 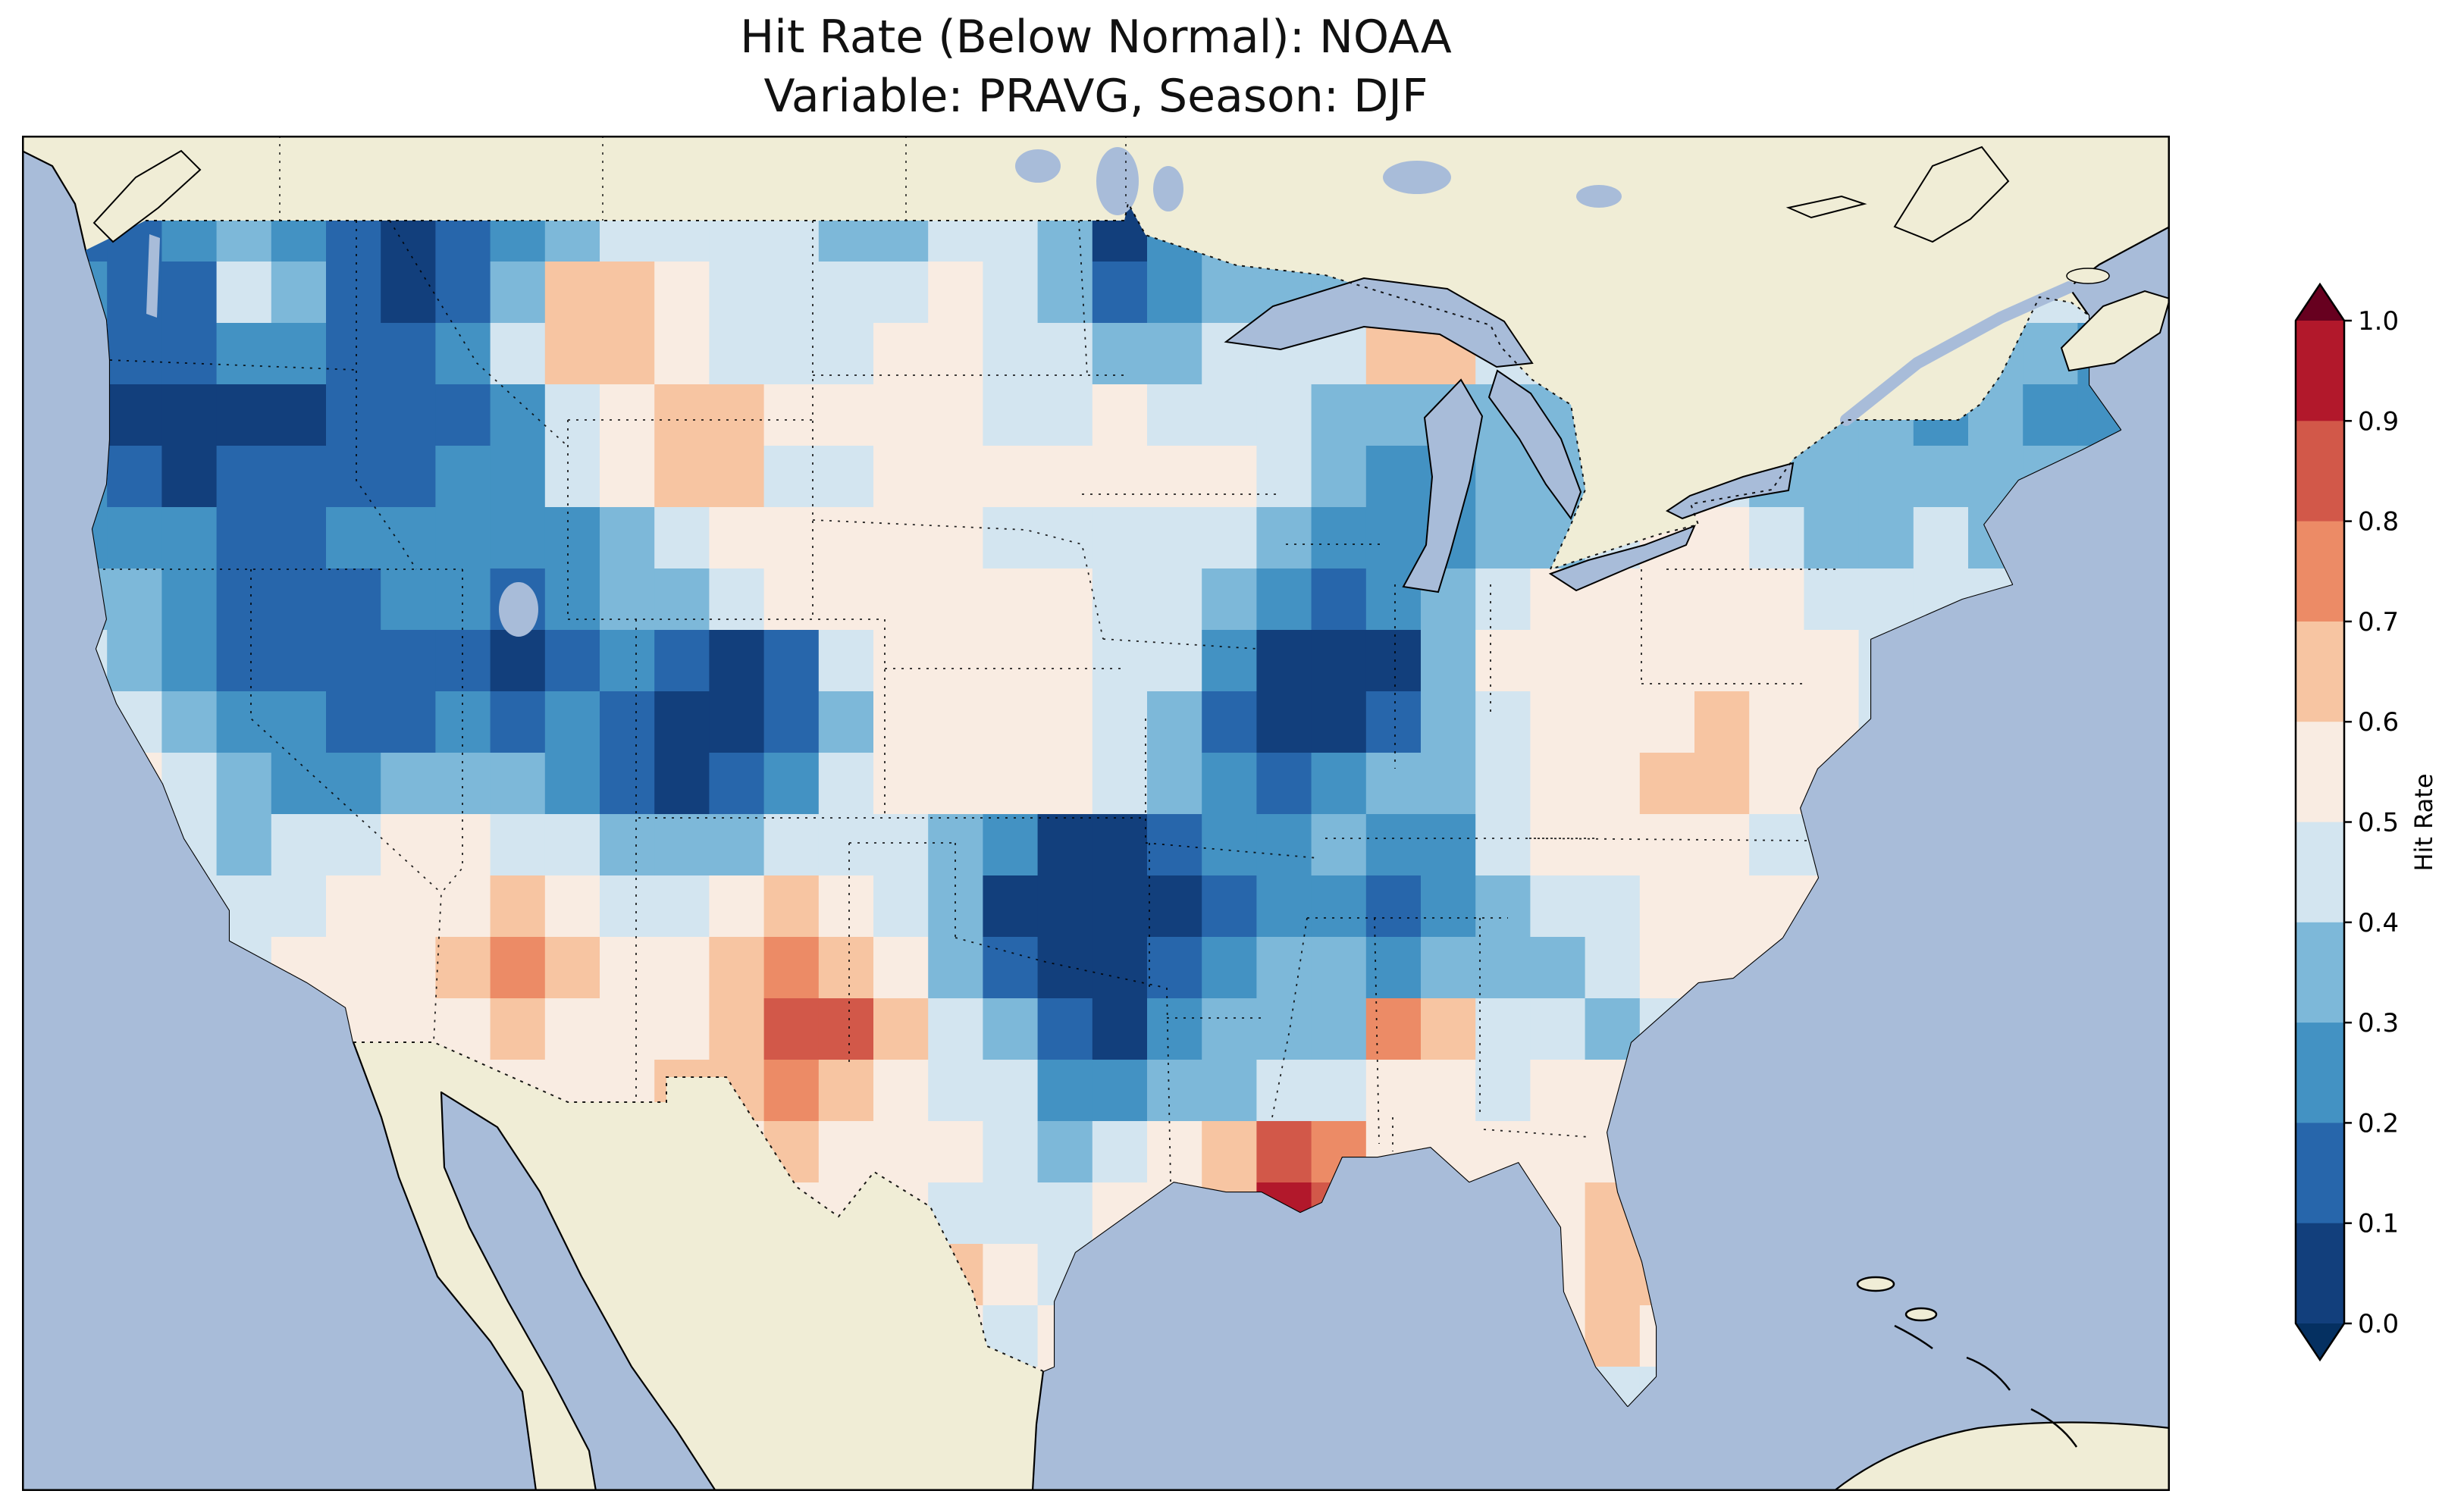 What do you see at coordinates (2001, 1456) in the screenshot?
I see `cuba` at bounding box center [2001, 1456].